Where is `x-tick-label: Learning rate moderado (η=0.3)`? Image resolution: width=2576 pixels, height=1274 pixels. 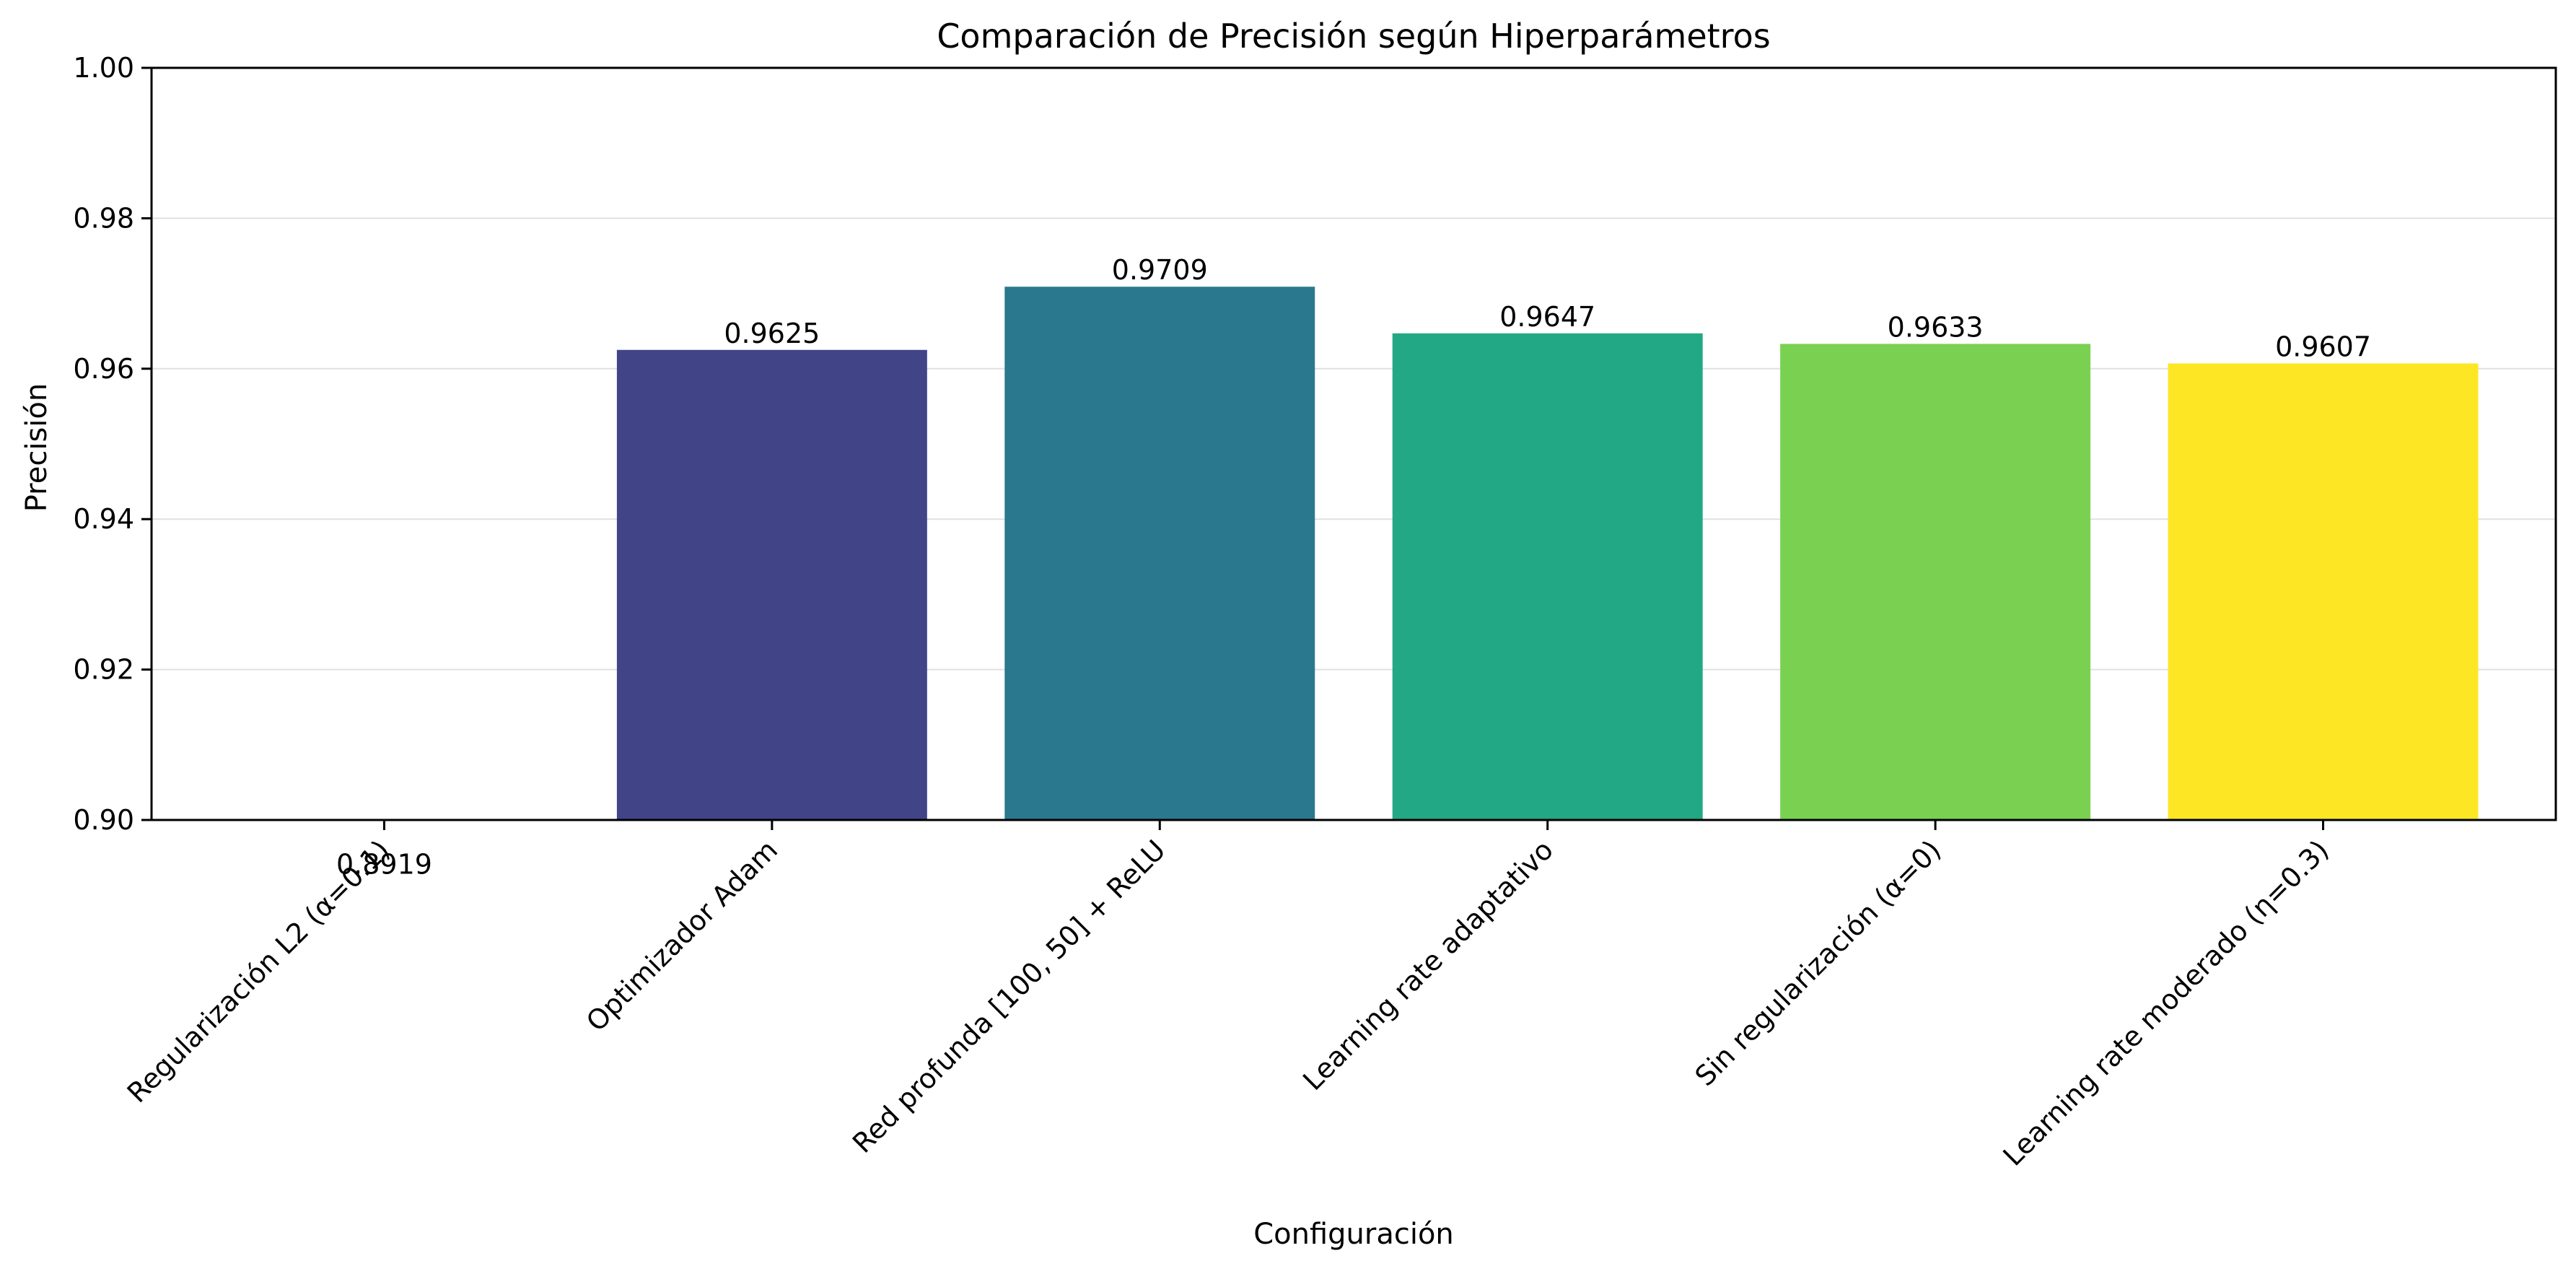 x-tick-label: Learning rate moderado (η=0.3) is located at coordinates (2165, 1003).